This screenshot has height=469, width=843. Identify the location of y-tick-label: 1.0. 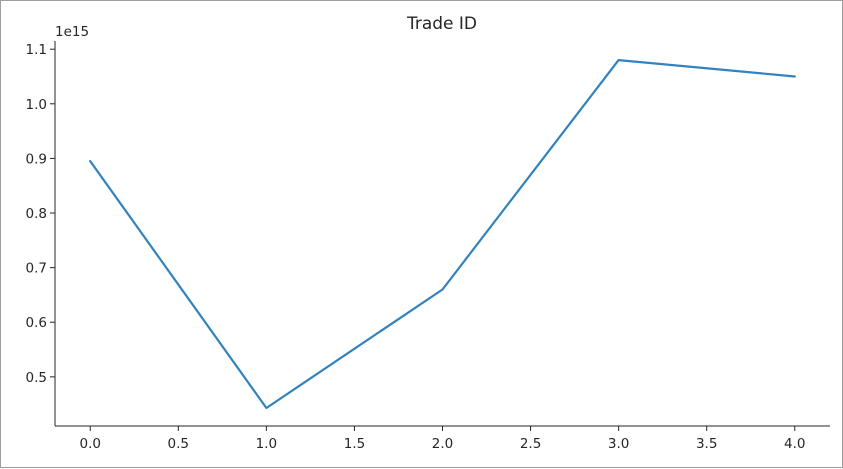
(36, 105).